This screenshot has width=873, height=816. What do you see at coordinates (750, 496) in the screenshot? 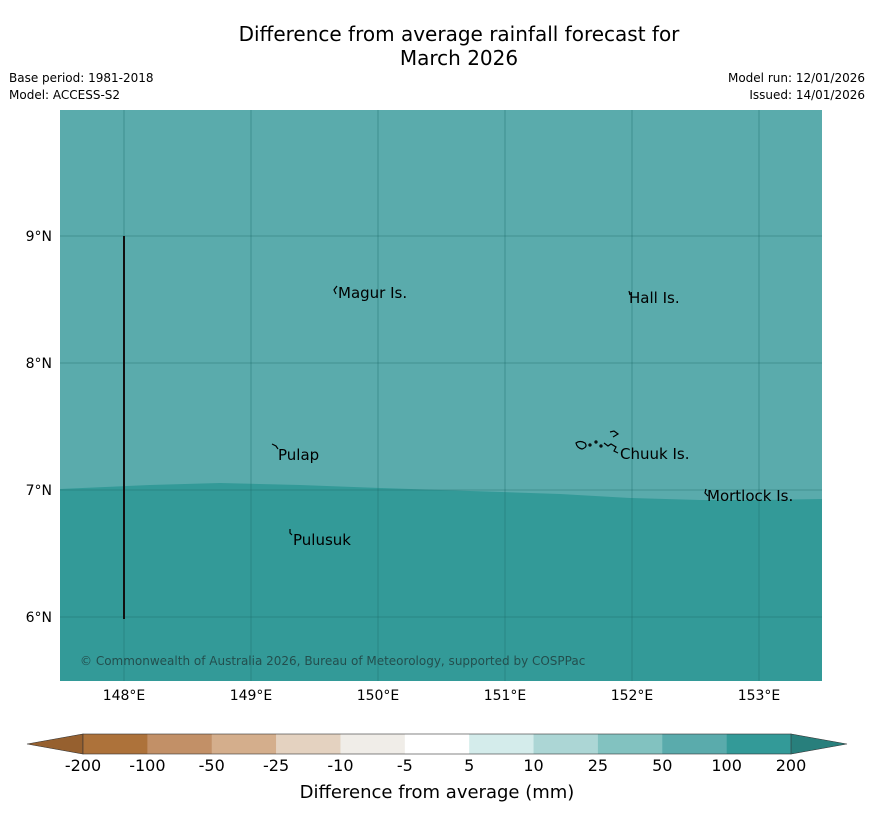
I see `place-label-mortlock: Mortlock Is.` at bounding box center [750, 496].